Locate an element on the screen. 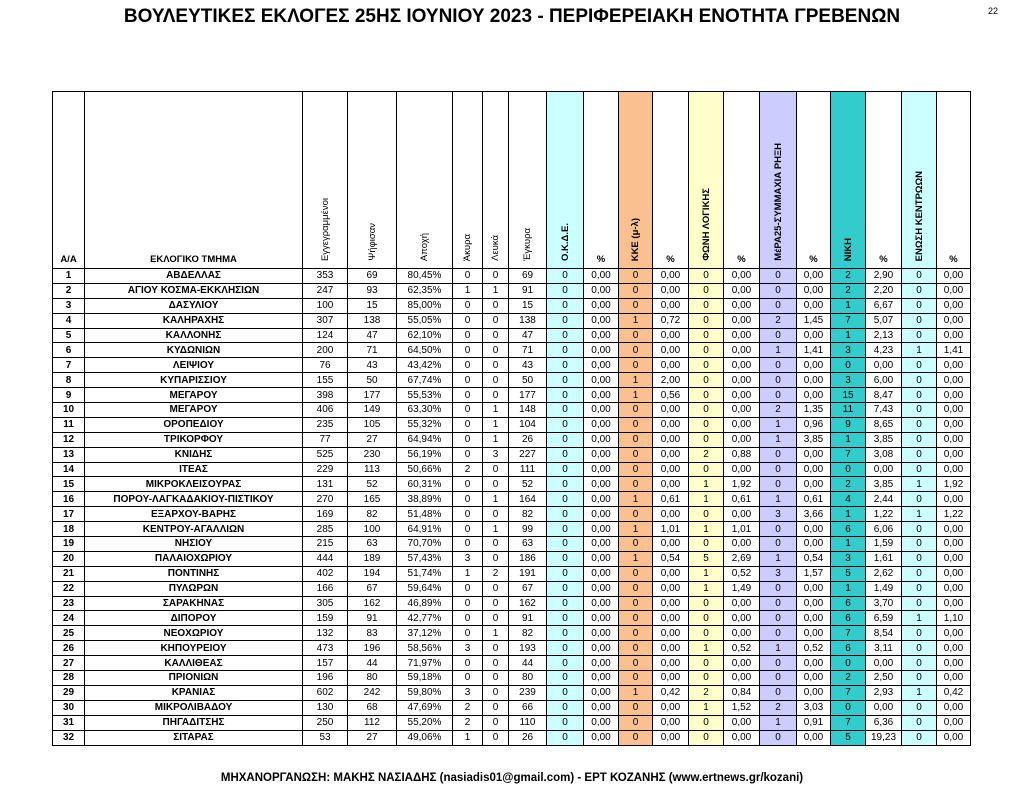 The width and height of the screenshot is (1024, 791). table-cell: 473 is located at coordinates (325, 648).